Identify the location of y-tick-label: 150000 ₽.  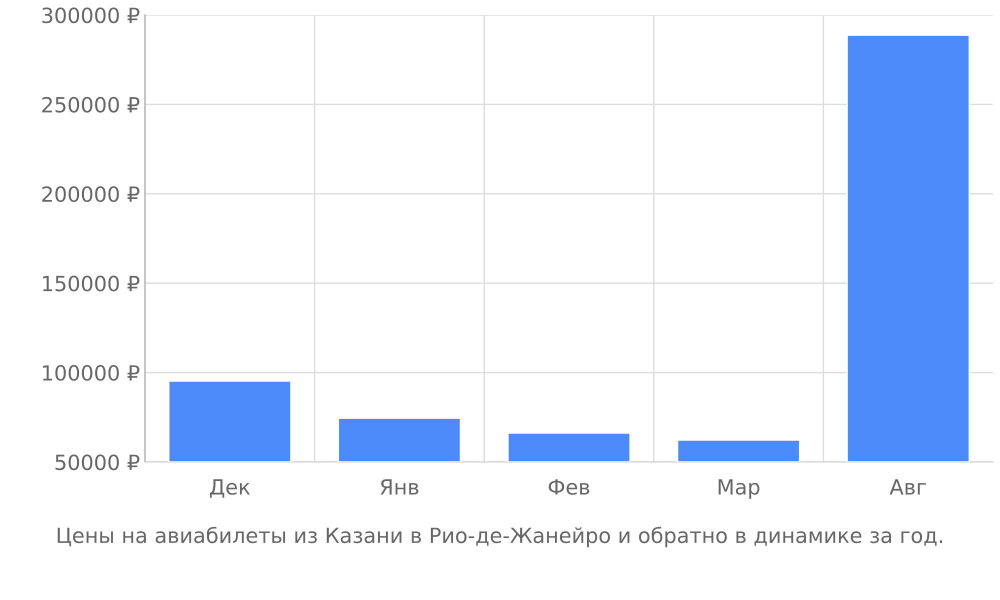
(91, 284).